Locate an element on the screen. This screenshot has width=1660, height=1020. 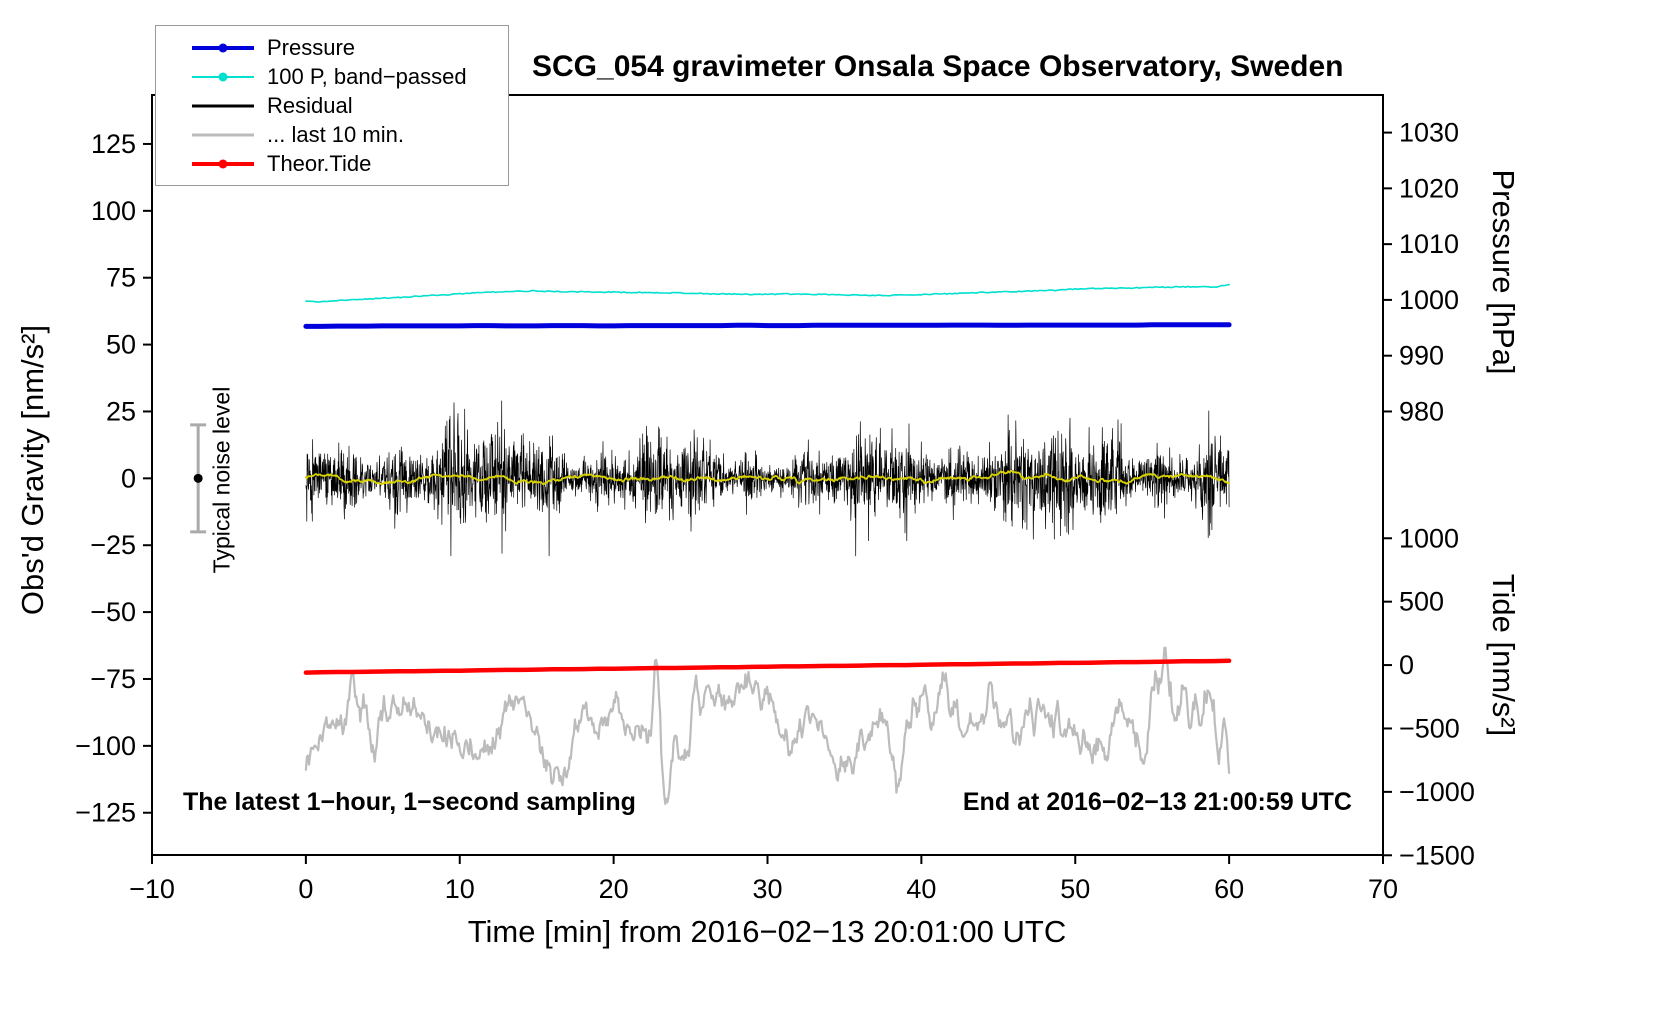
x-tick-label: −10 is located at coordinates (152, 889).